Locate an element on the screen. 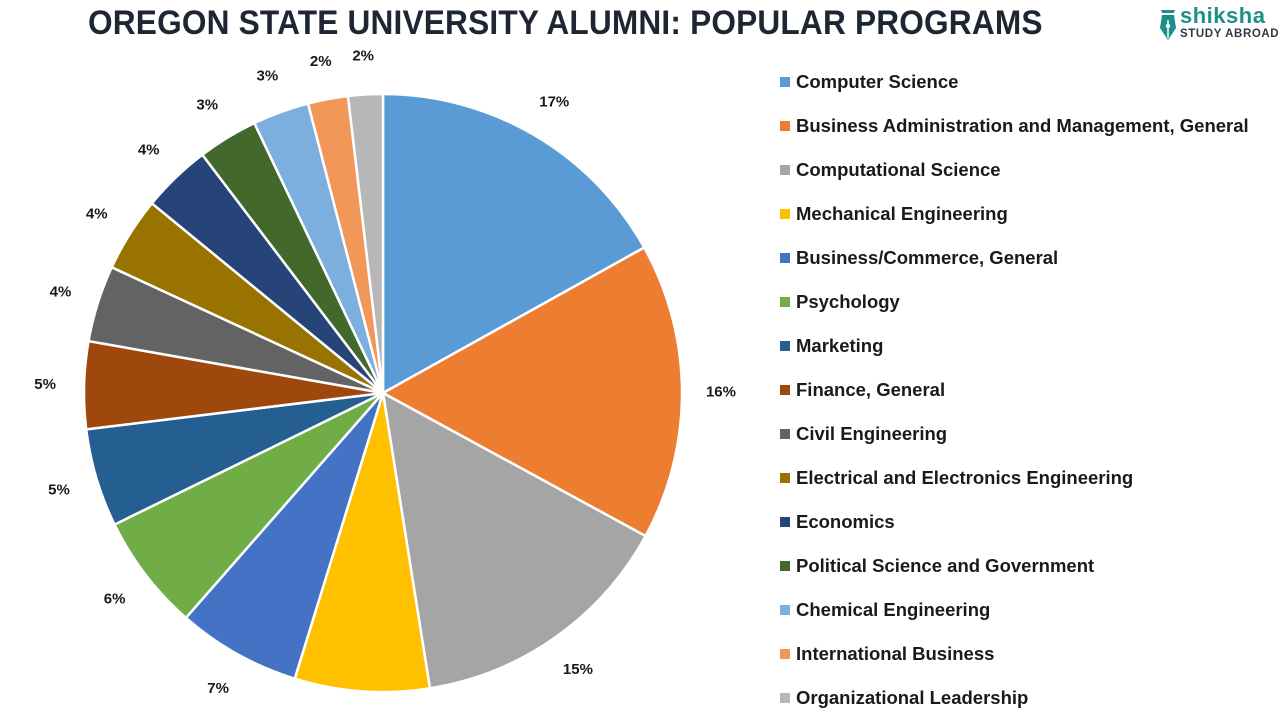  legend-item: Organizational Leadership is located at coordinates (904, 698).